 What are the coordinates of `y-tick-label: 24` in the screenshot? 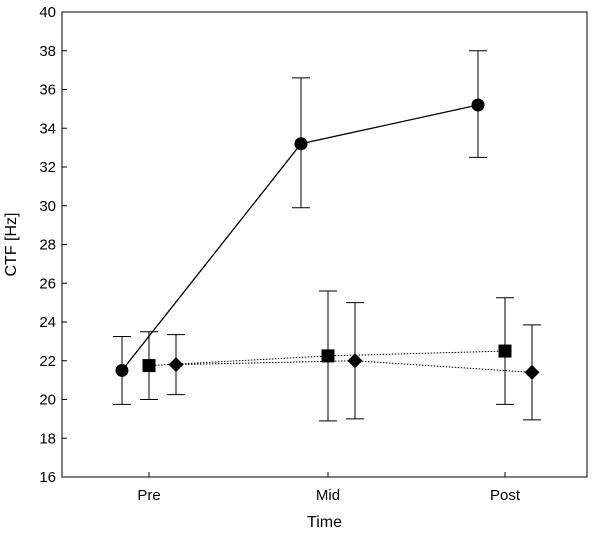 It's located at (47, 322).